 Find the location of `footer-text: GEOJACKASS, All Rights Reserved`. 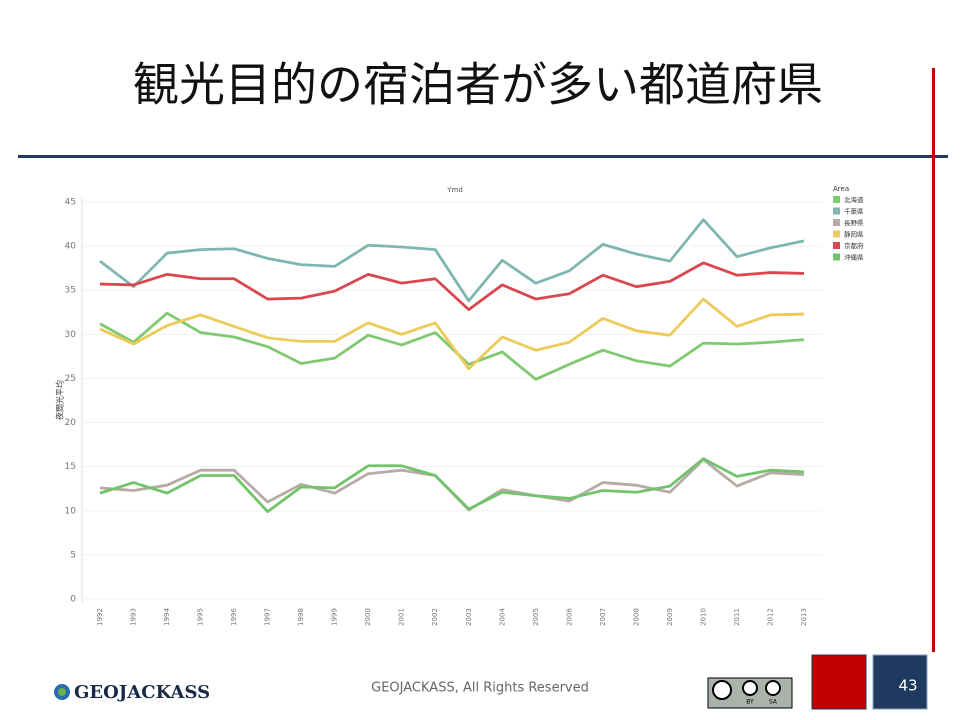

footer-text: GEOJACKASS, All Rights Reserved is located at coordinates (480, 688).